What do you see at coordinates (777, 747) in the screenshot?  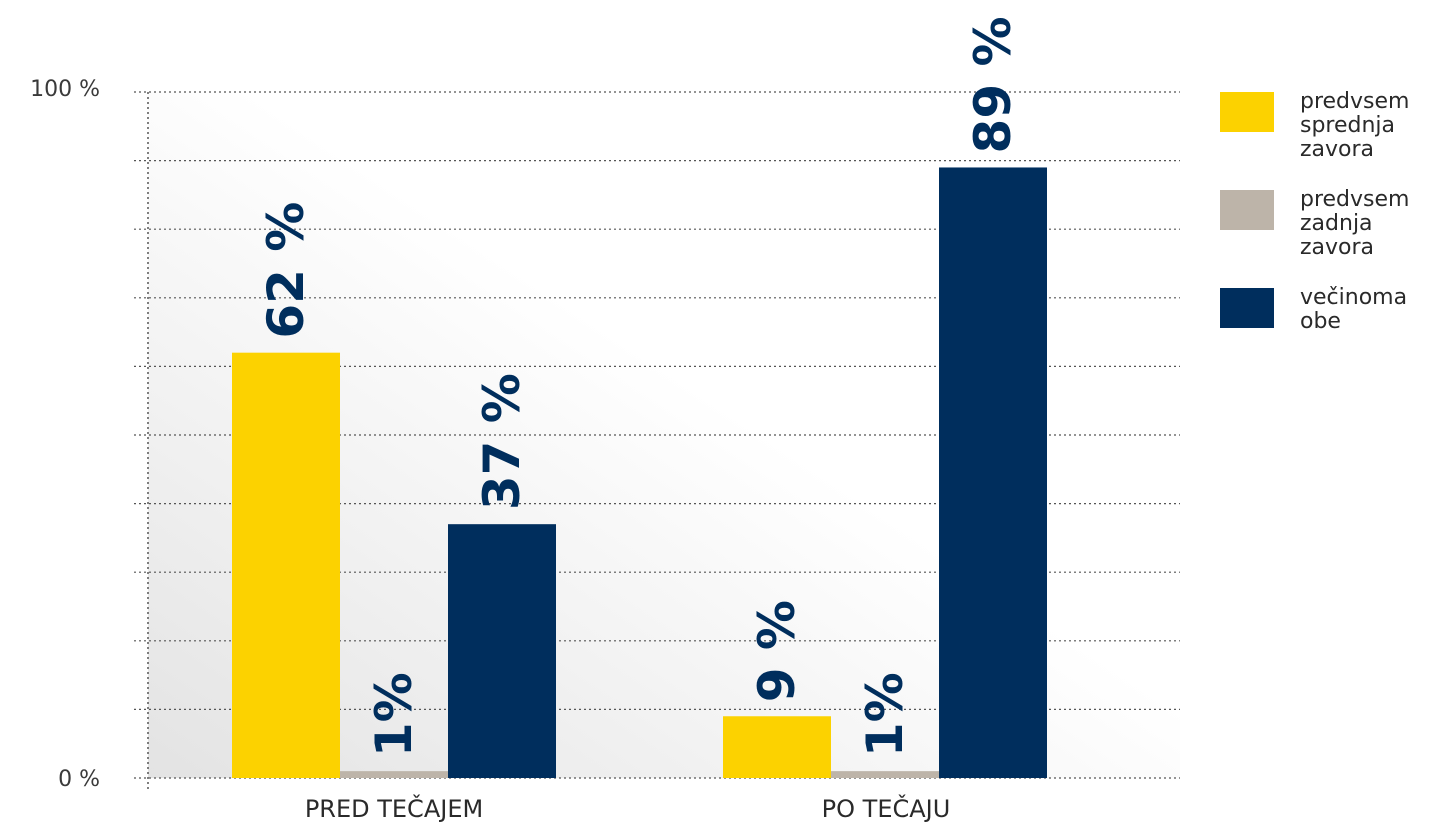 I see `bar-sprednja-po` at bounding box center [777, 747].